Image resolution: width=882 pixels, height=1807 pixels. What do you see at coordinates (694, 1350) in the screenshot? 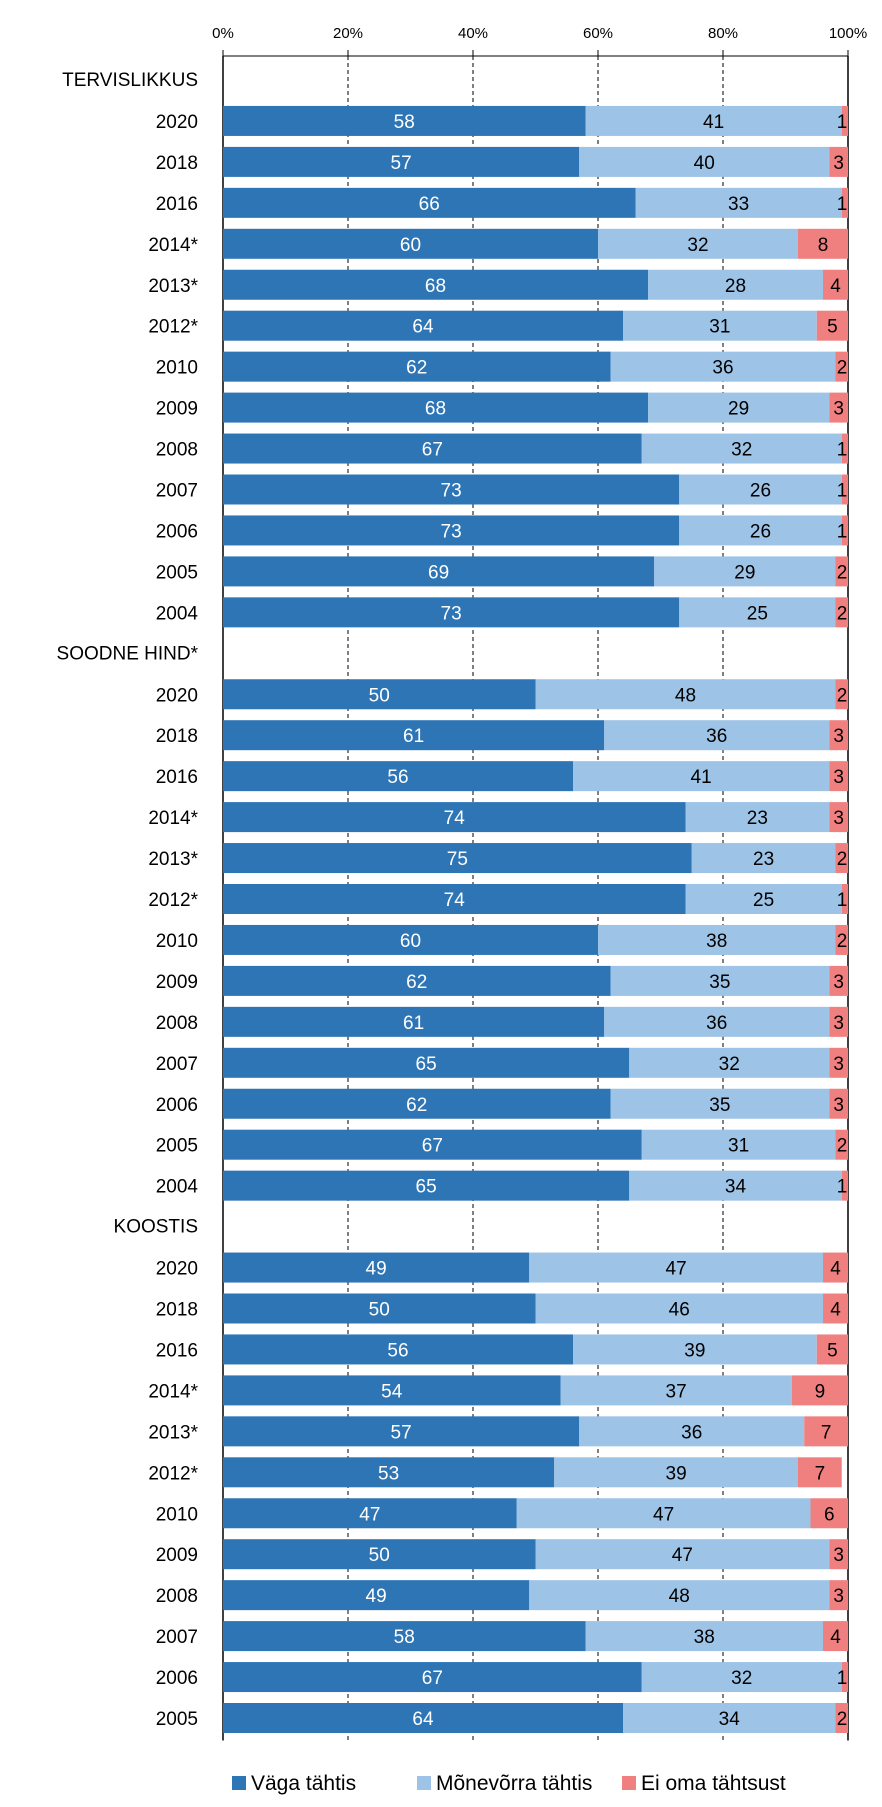
I see `data-label: 39` at bounding box center [694, 1350].